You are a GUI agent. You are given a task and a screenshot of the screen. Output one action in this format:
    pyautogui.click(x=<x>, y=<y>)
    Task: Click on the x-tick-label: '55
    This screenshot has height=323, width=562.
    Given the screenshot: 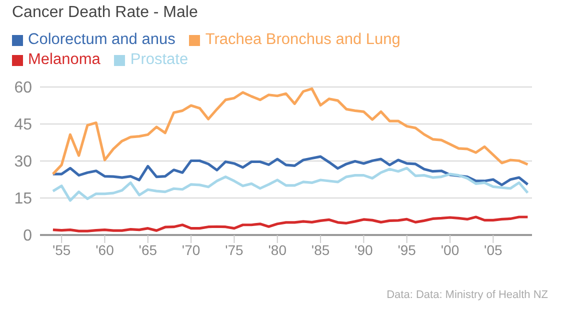 What is the action you would take?
    pyautogui.click(x=61, y=250)
    